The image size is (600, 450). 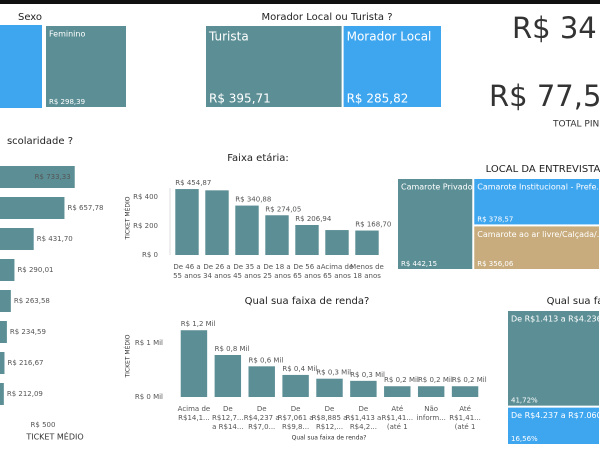 I want to click on data-label: R$ 216,67, so click(x=25, y=363).